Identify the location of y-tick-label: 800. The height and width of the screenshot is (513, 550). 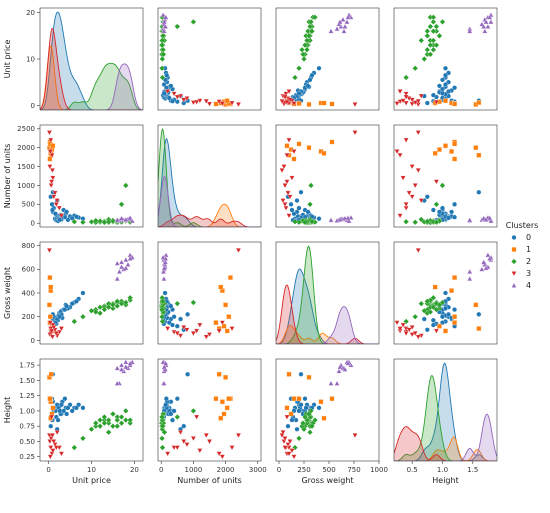
(28, 246).